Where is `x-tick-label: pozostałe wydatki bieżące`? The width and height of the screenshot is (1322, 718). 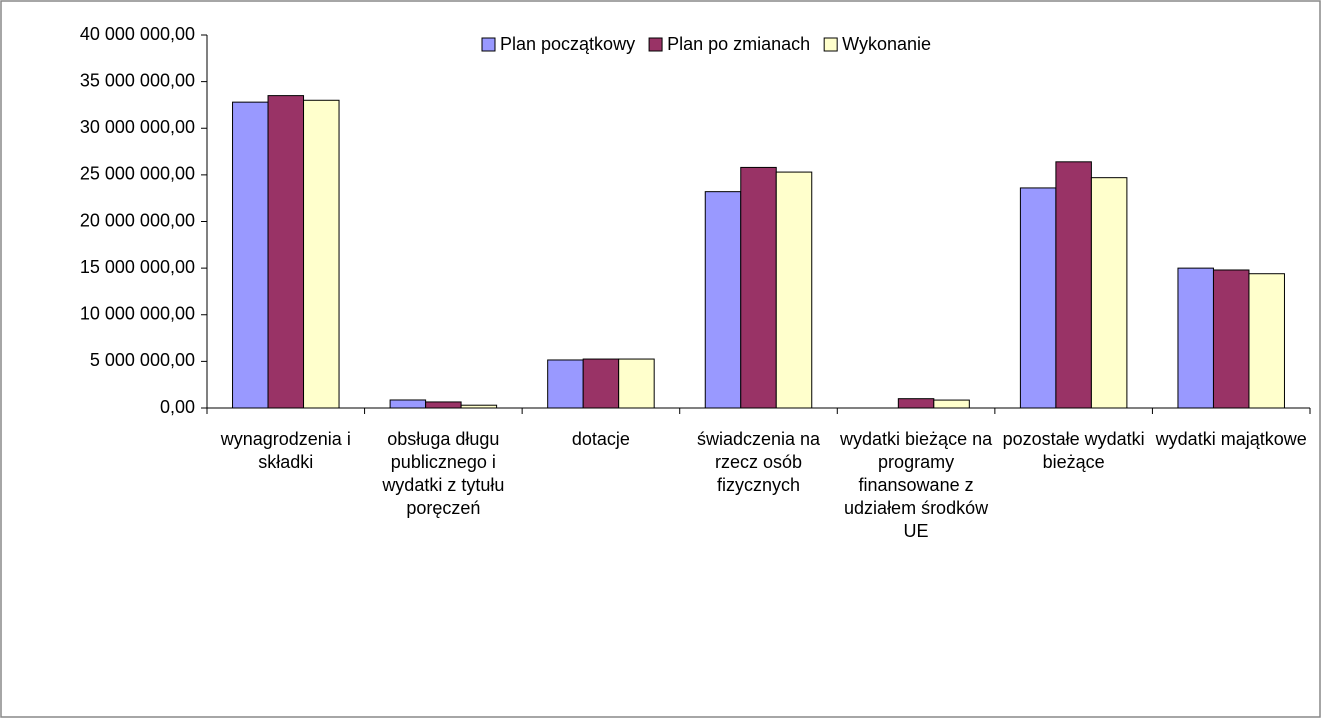 x-tick-label: pozostałe wydatki bieżące is located at coordinates (1073, 450).